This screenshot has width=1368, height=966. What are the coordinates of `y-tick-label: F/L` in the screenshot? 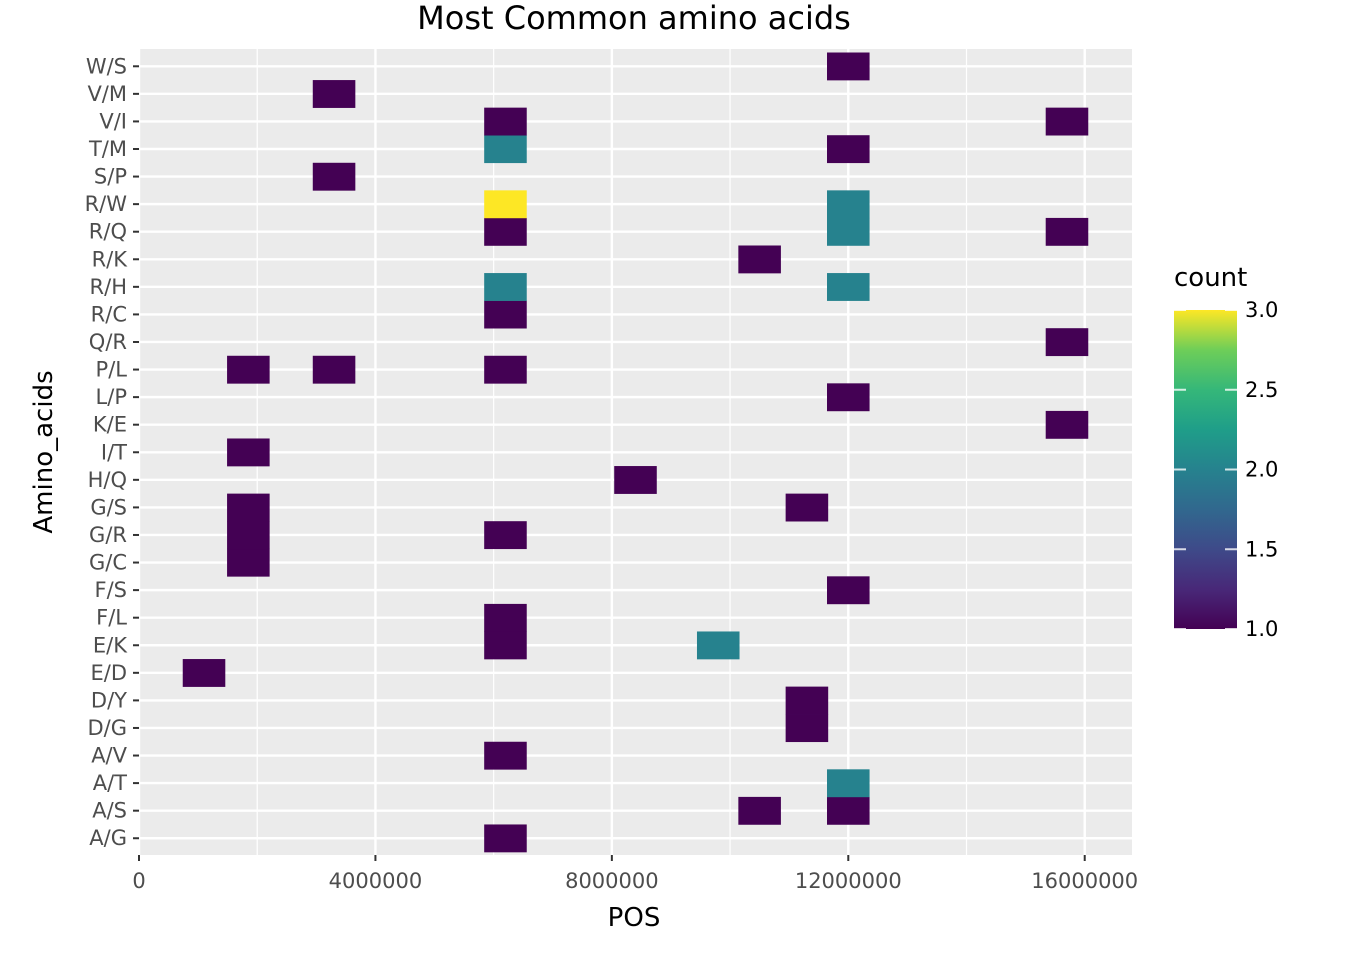 It's located at (111, 618).